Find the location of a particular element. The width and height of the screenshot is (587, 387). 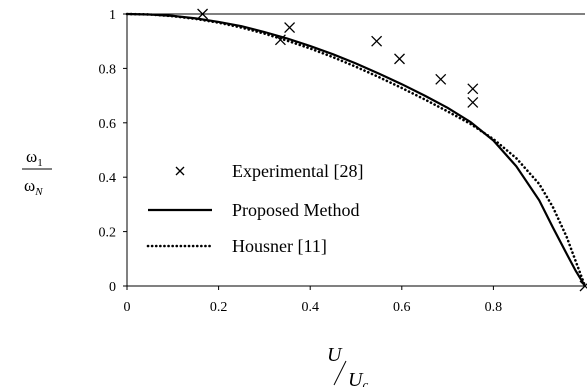

y-tick-label: 1 is located at coordinates (112, 15).